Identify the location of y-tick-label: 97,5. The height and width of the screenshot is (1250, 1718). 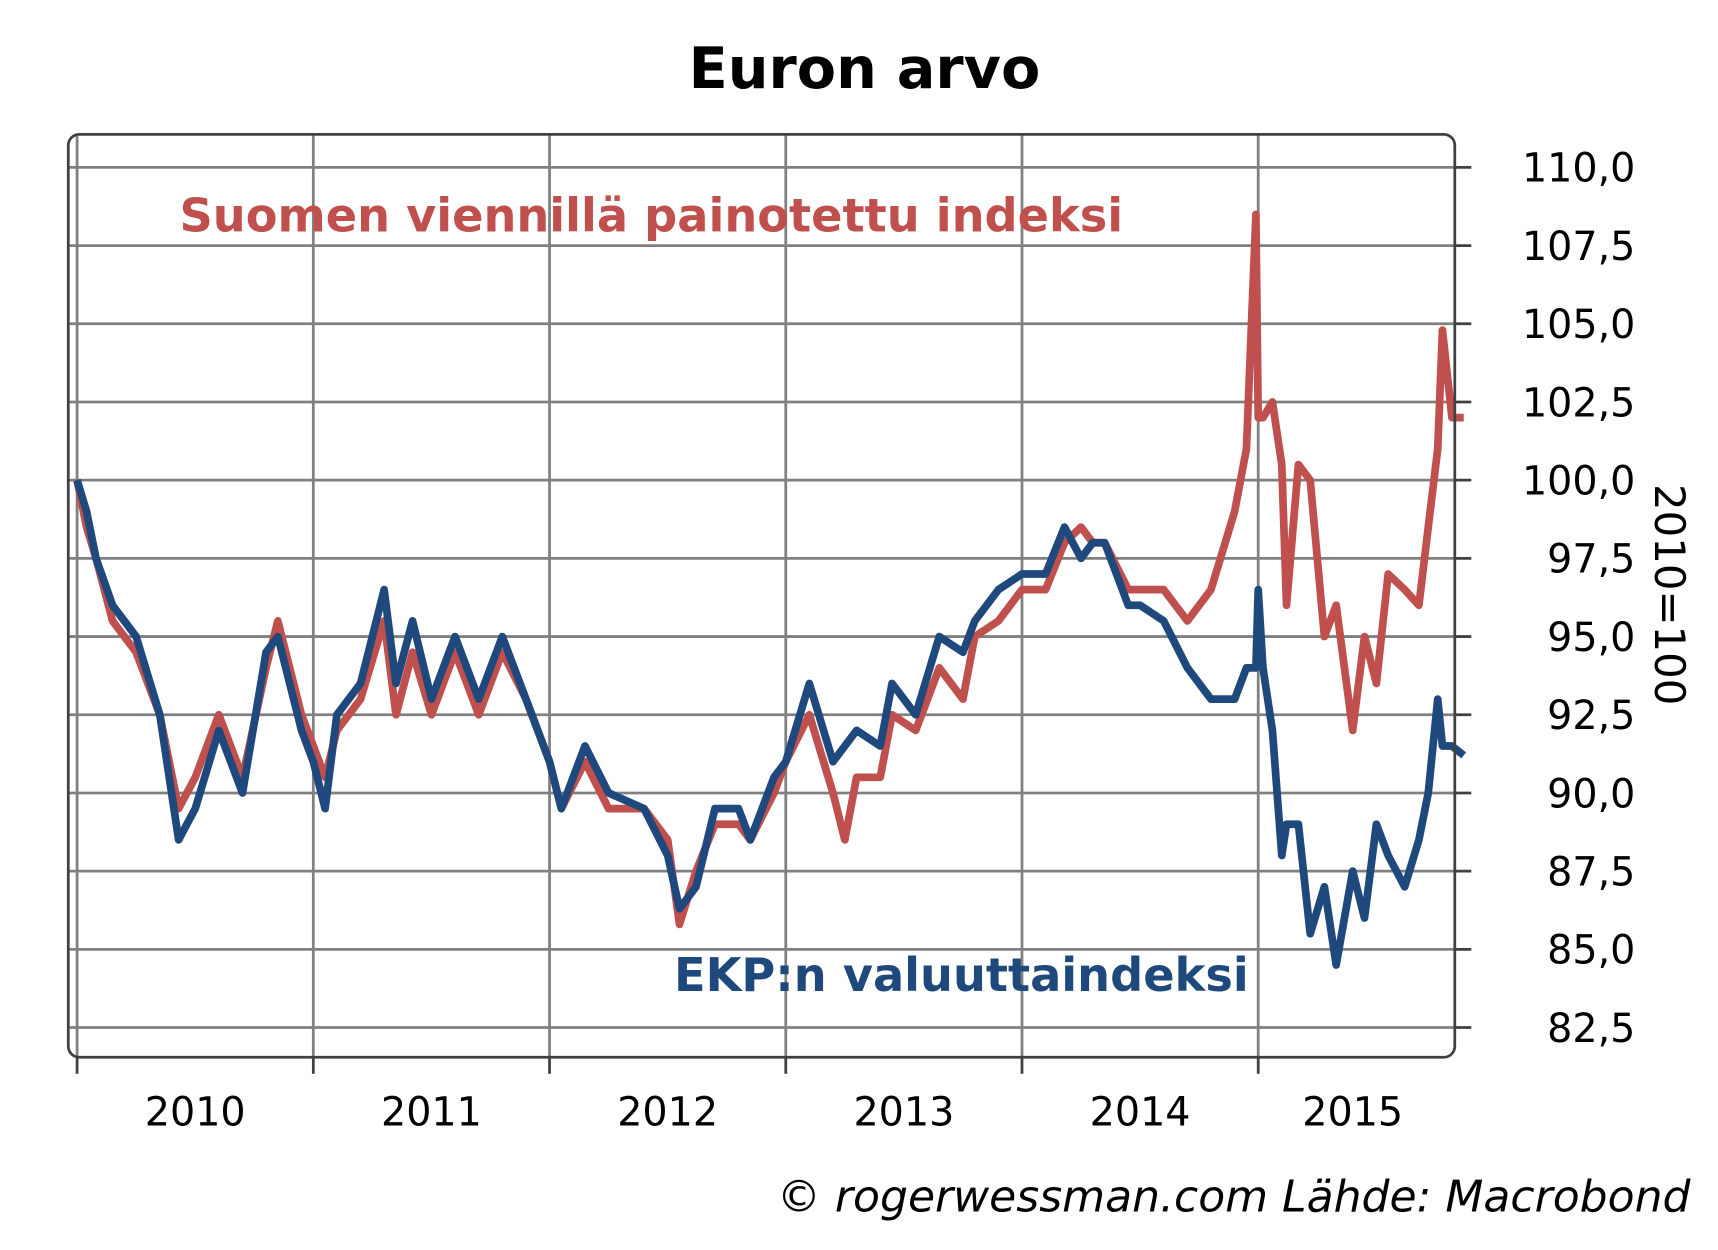
(1591, 560).